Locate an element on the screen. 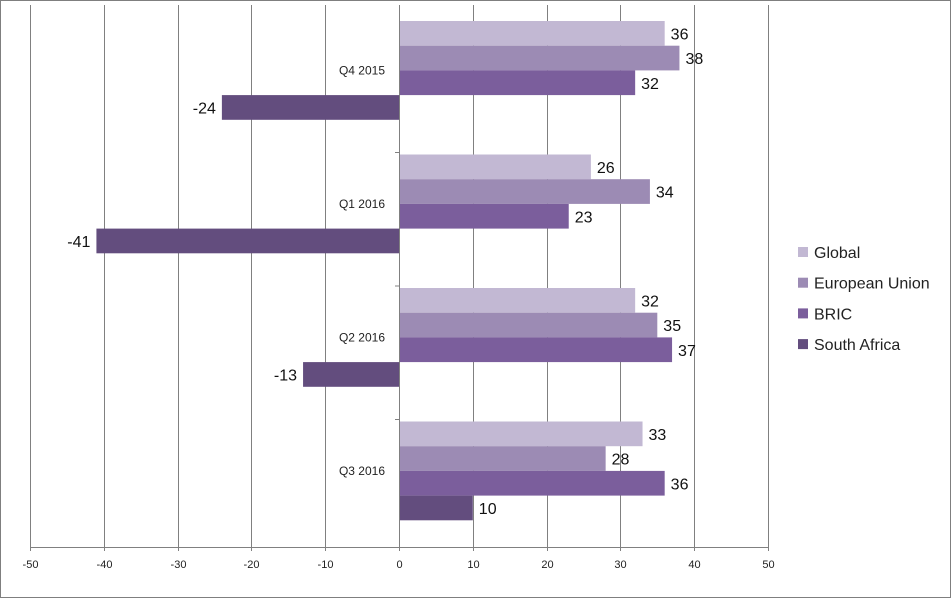 This screenshot has width=951, height=598. legend-swatch-european-union is located at coordinates (803, 282).